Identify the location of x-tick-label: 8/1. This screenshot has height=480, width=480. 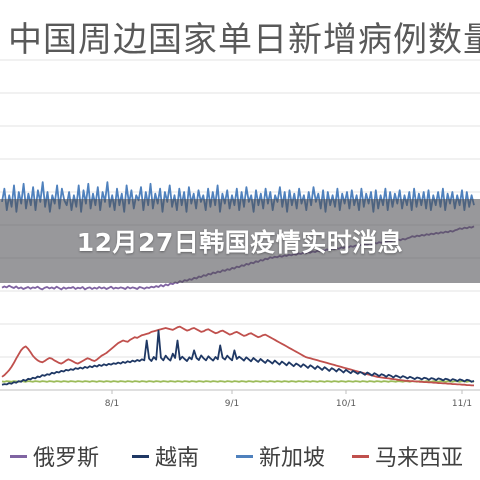
(112, 404).